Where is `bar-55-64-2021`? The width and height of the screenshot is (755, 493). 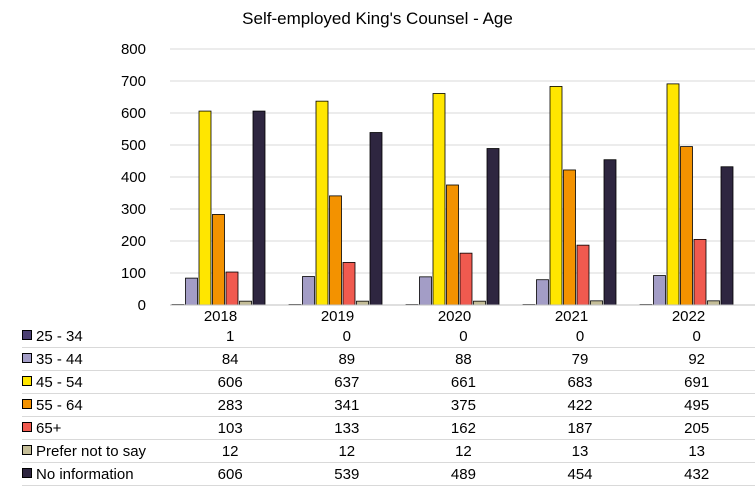
bar-55-64-2021 is located at coordinates (569, 237).